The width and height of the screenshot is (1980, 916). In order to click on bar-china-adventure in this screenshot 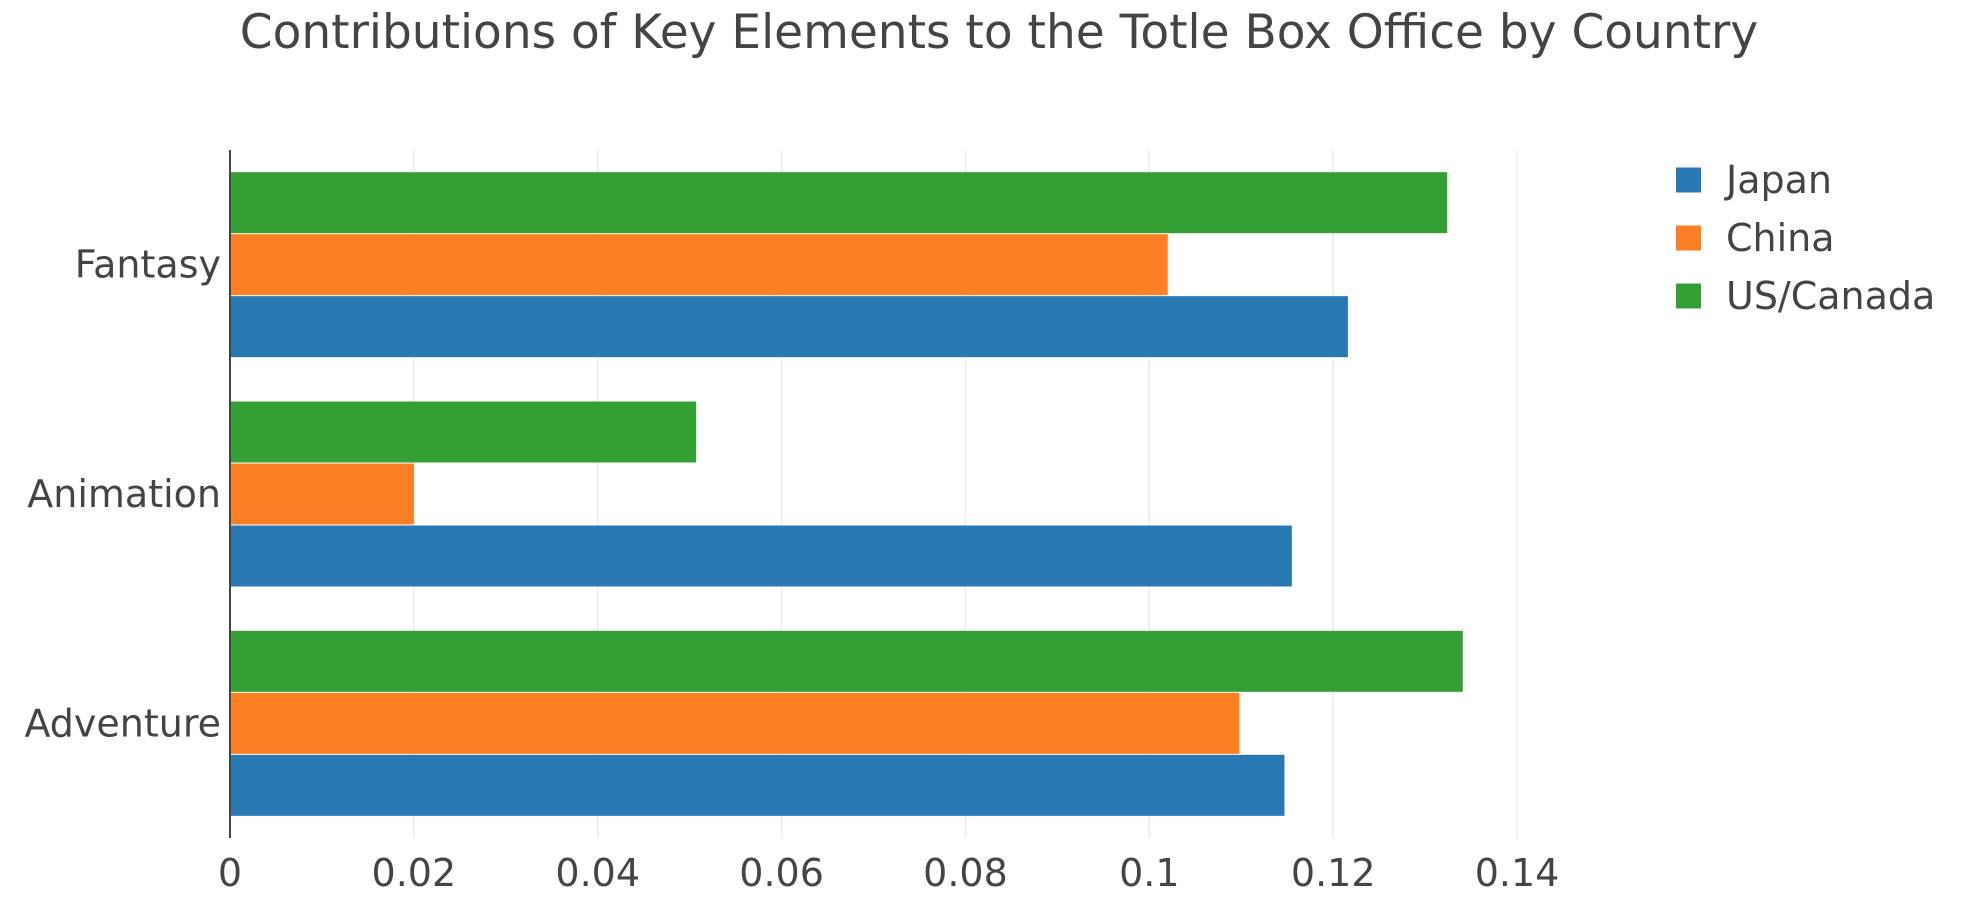, I will do `click(735, 723)`.